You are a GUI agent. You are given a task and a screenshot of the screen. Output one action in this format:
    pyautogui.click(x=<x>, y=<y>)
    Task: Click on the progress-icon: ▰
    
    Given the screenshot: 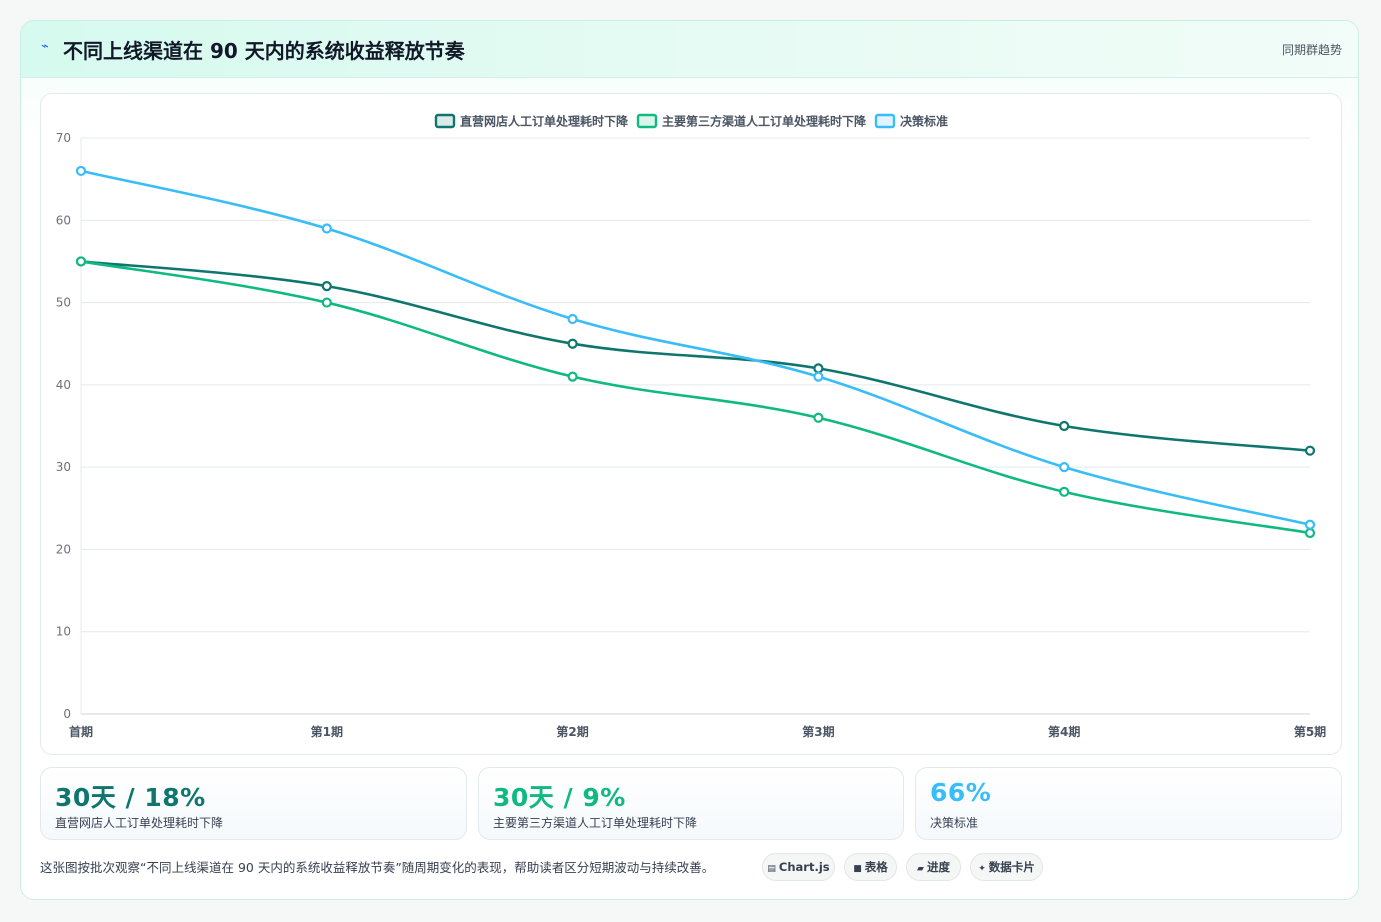 What is the action you would take?
    pyautogui.click(x=920, y=869)
    